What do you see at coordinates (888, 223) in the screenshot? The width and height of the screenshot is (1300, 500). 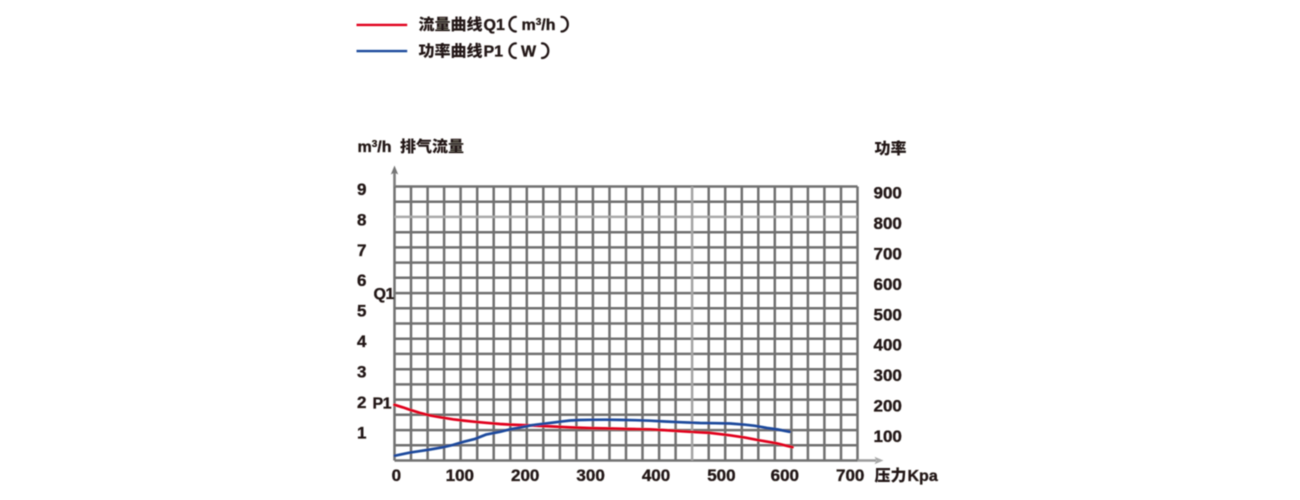 I see `svg-text: 800` at bounding box center [888, 223].